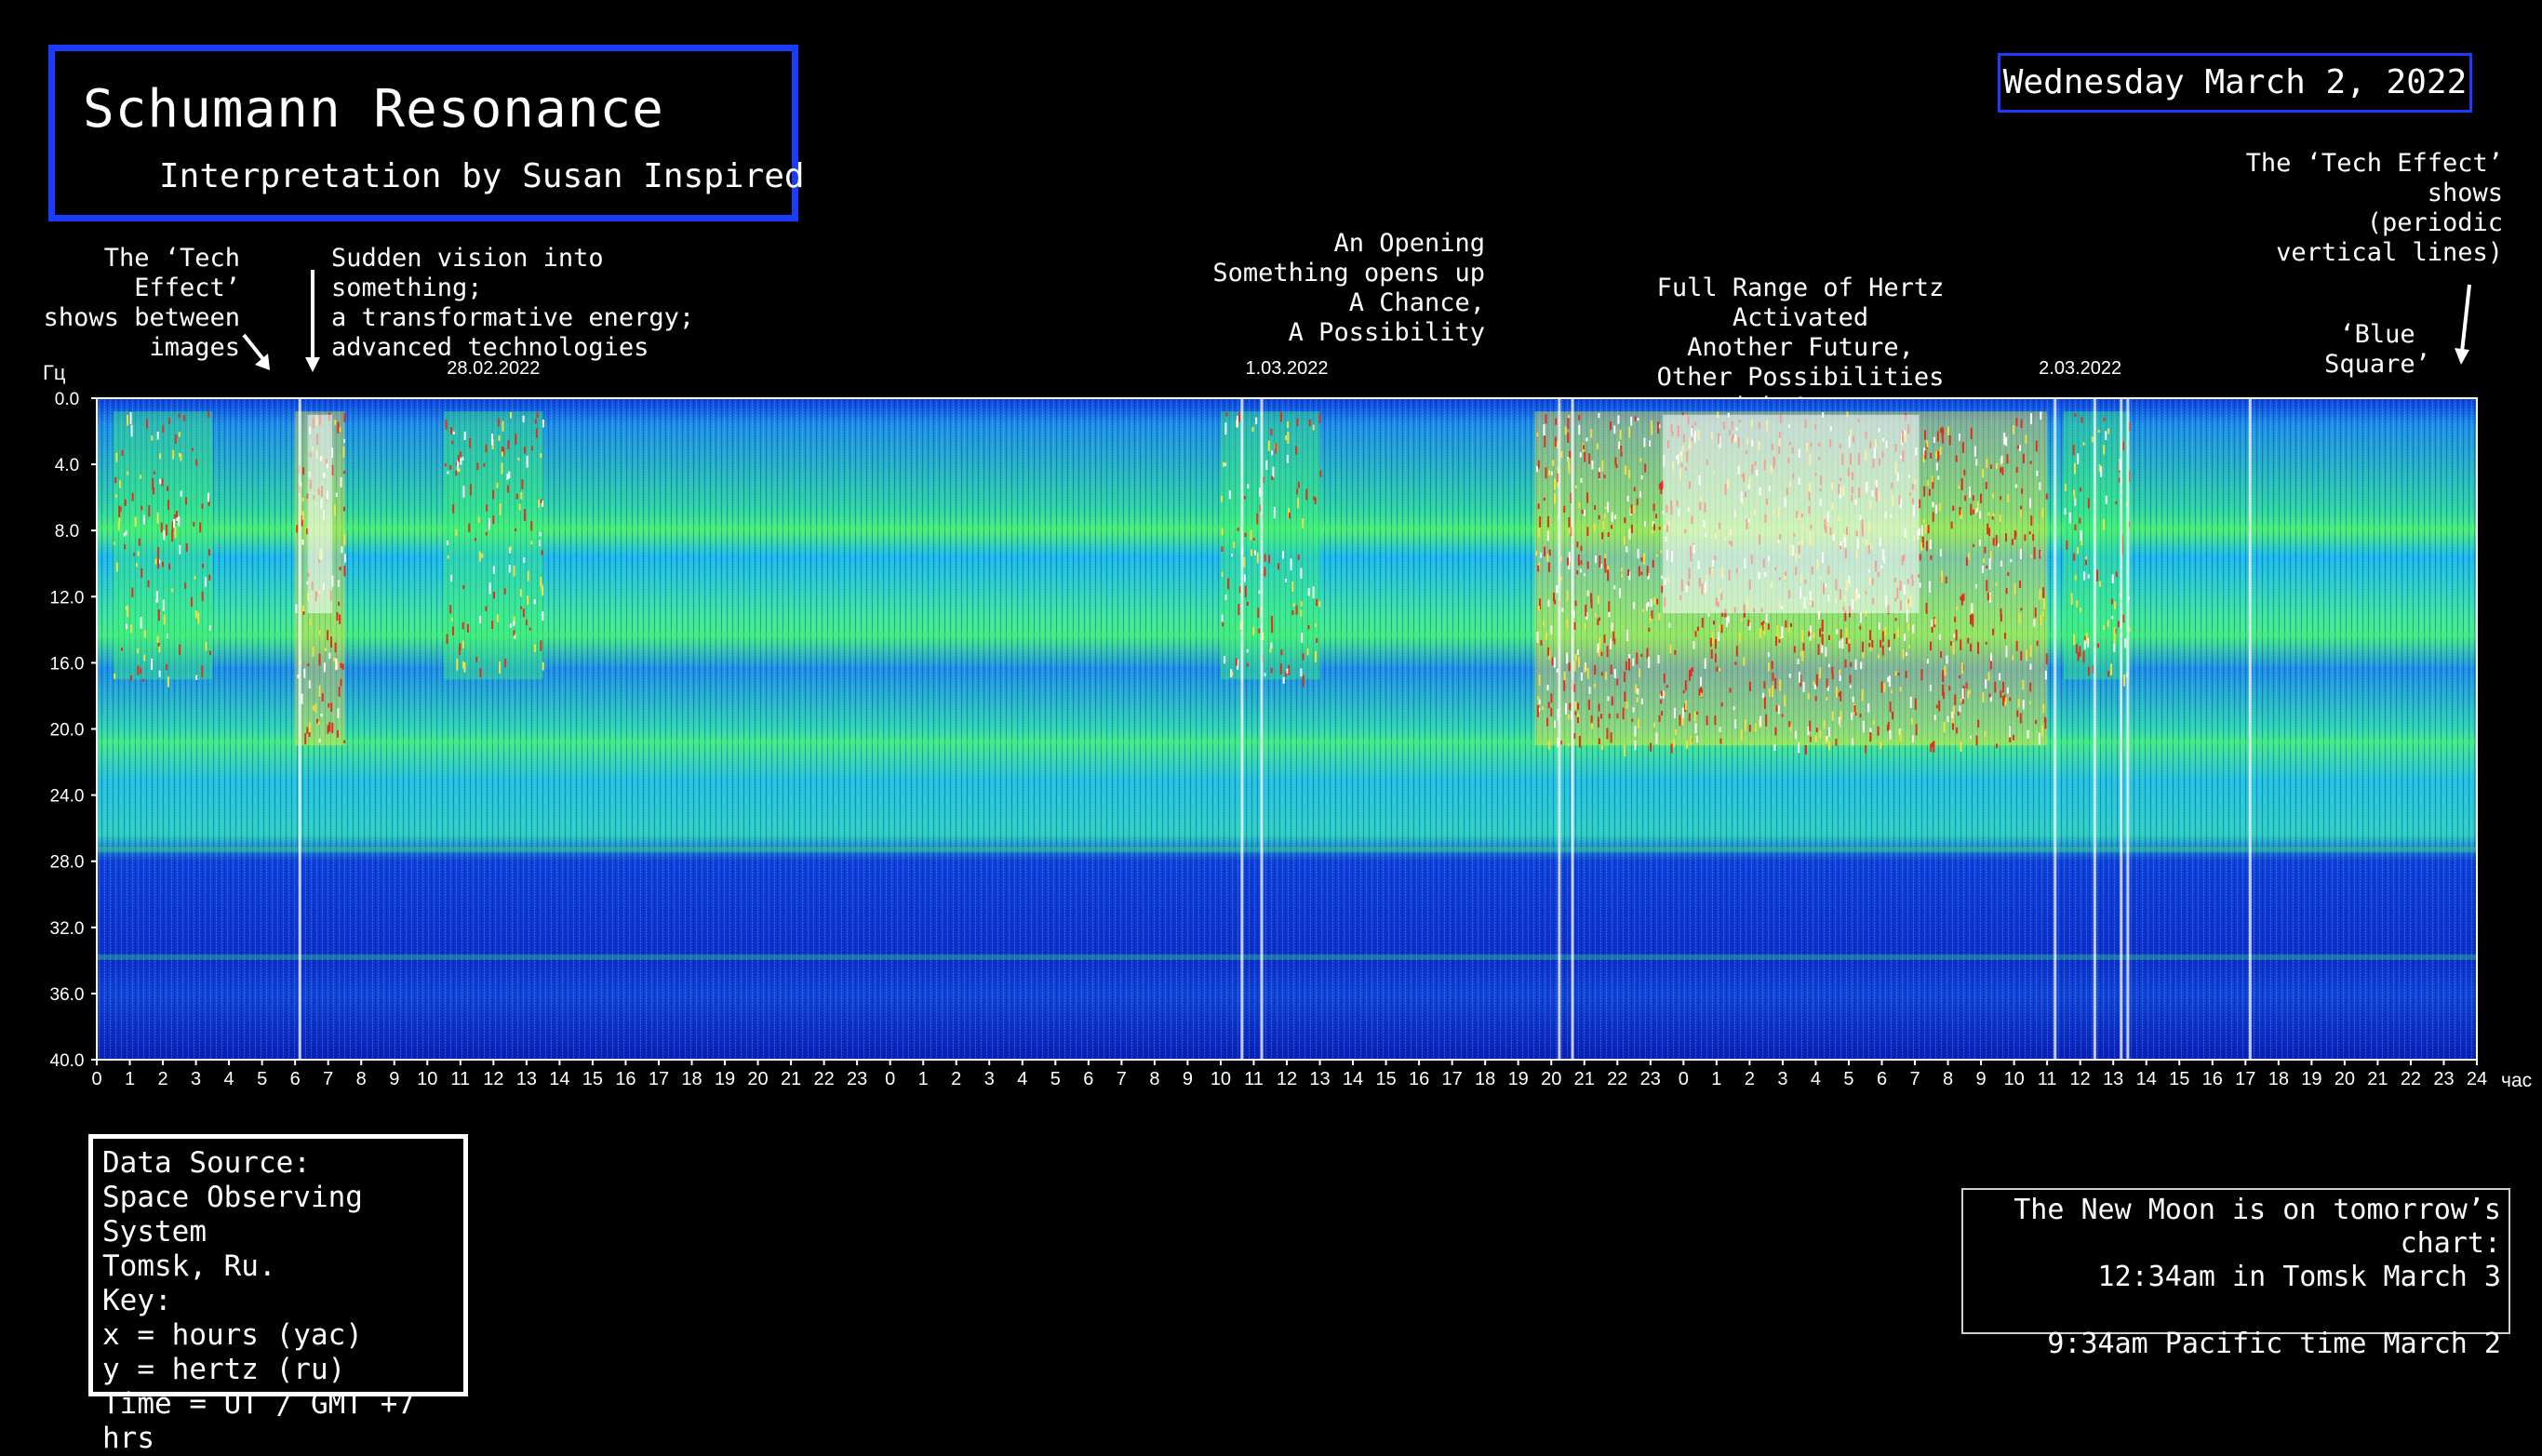 This screenshot has height=1456, width=2542. I want to click on x-tick-label: 1, so click(130, 1079).